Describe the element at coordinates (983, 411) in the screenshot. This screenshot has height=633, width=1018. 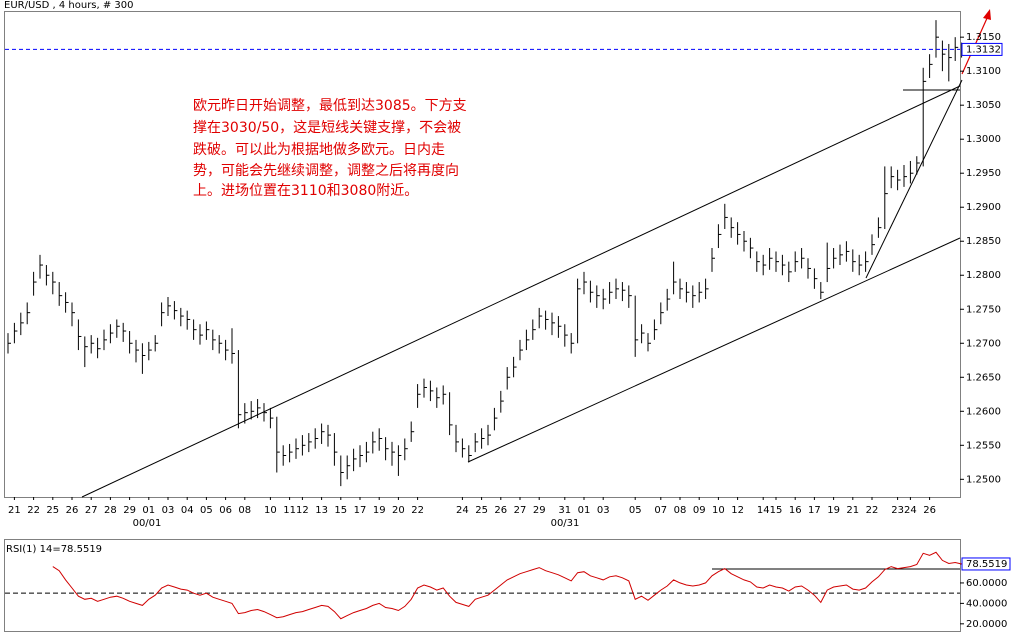
I see `y-tick-label: 1.2600` at that location.